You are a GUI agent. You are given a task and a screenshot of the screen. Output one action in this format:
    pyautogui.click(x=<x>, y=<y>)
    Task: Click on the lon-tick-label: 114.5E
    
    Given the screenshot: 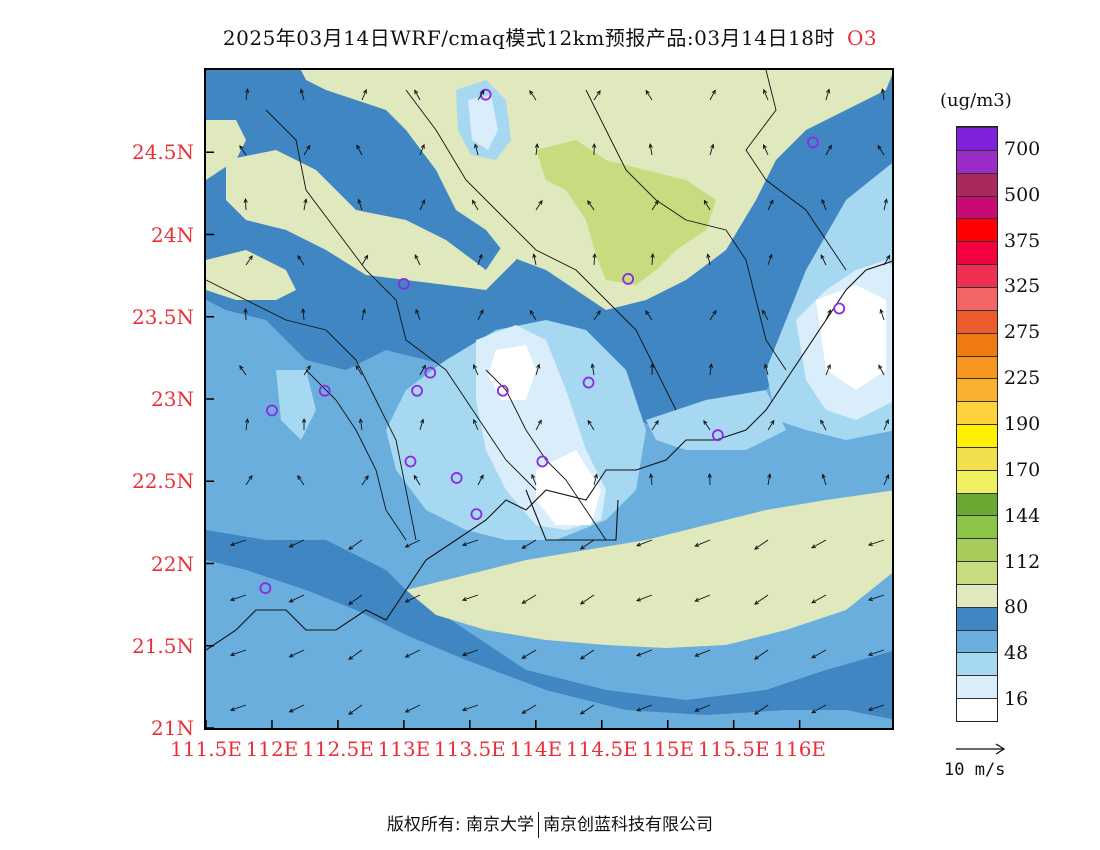 What is the action you would take?
    pyautogui.click(x=601, y=749)
    